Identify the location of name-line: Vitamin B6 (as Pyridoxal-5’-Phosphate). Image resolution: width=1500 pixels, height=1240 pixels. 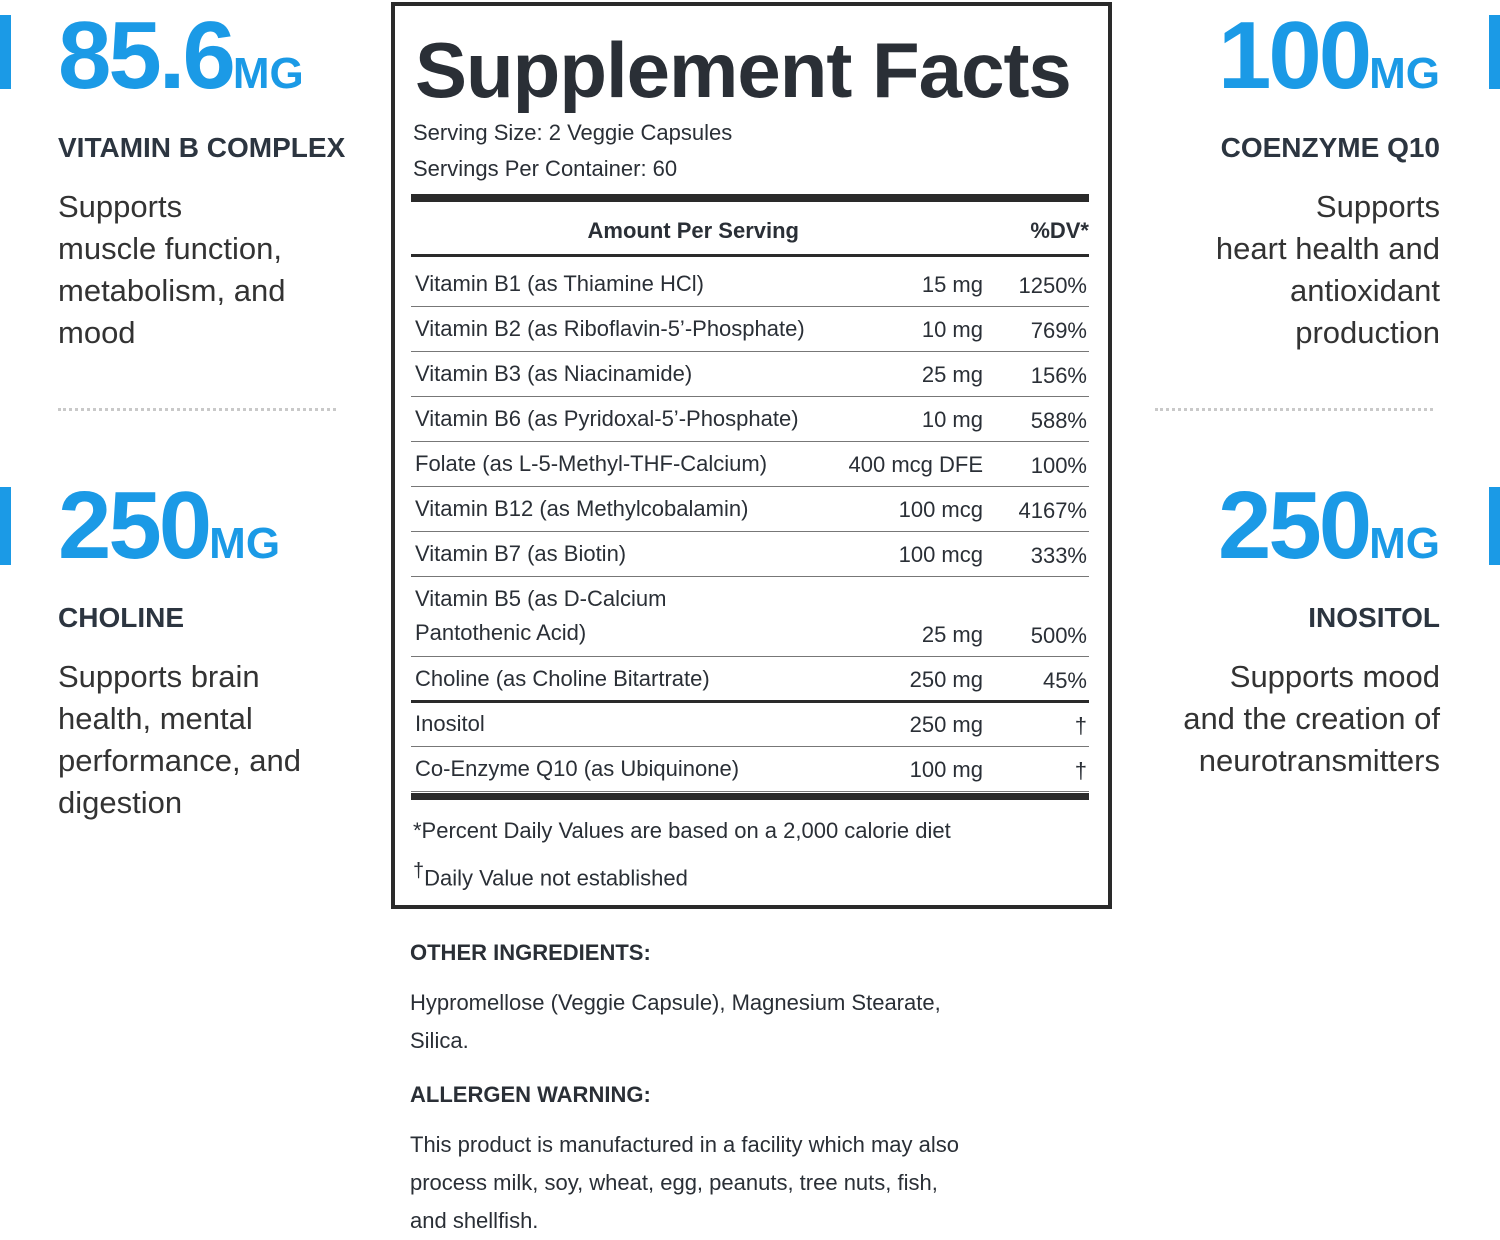
(607, 418).